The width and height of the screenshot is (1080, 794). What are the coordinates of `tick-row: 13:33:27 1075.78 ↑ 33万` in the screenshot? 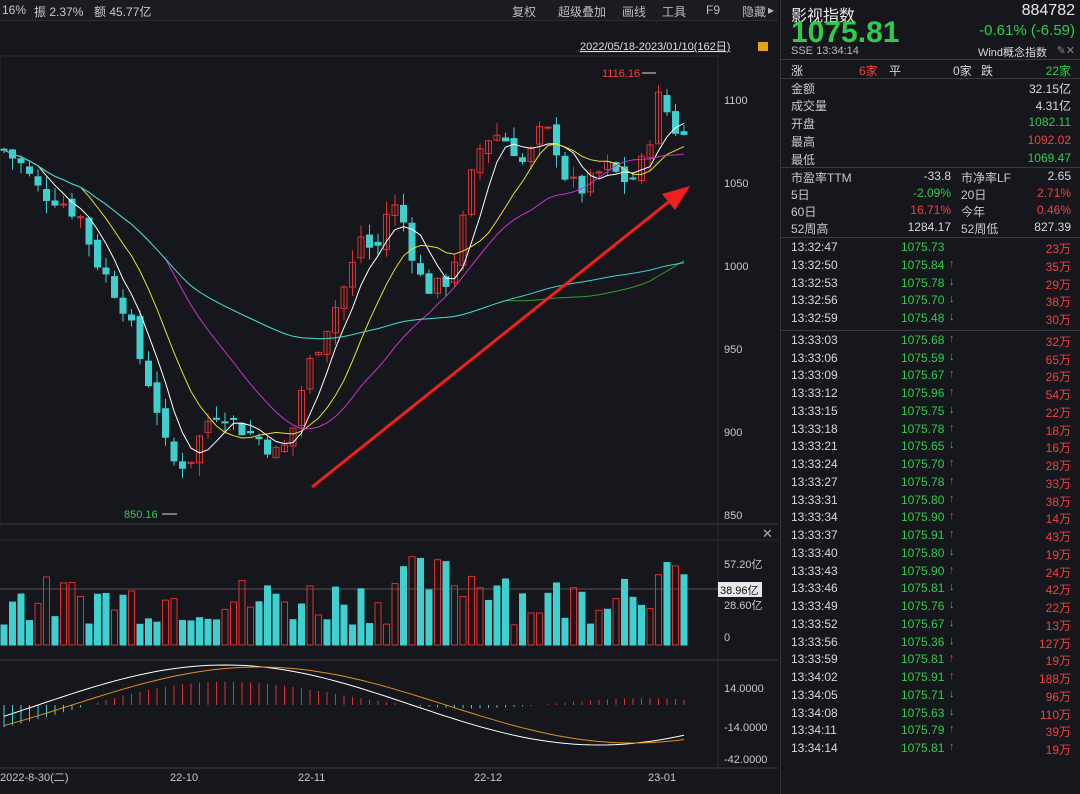 It's located at (931, 483).